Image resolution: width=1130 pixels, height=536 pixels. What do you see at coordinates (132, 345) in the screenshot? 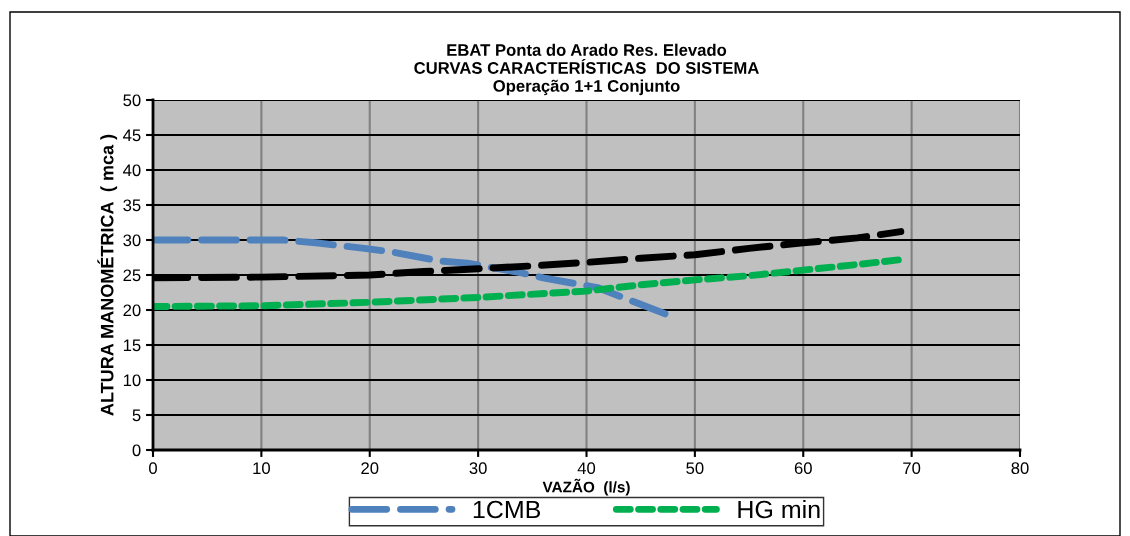
I see `y-tick-label: 15` at bounding box center [132, 345].